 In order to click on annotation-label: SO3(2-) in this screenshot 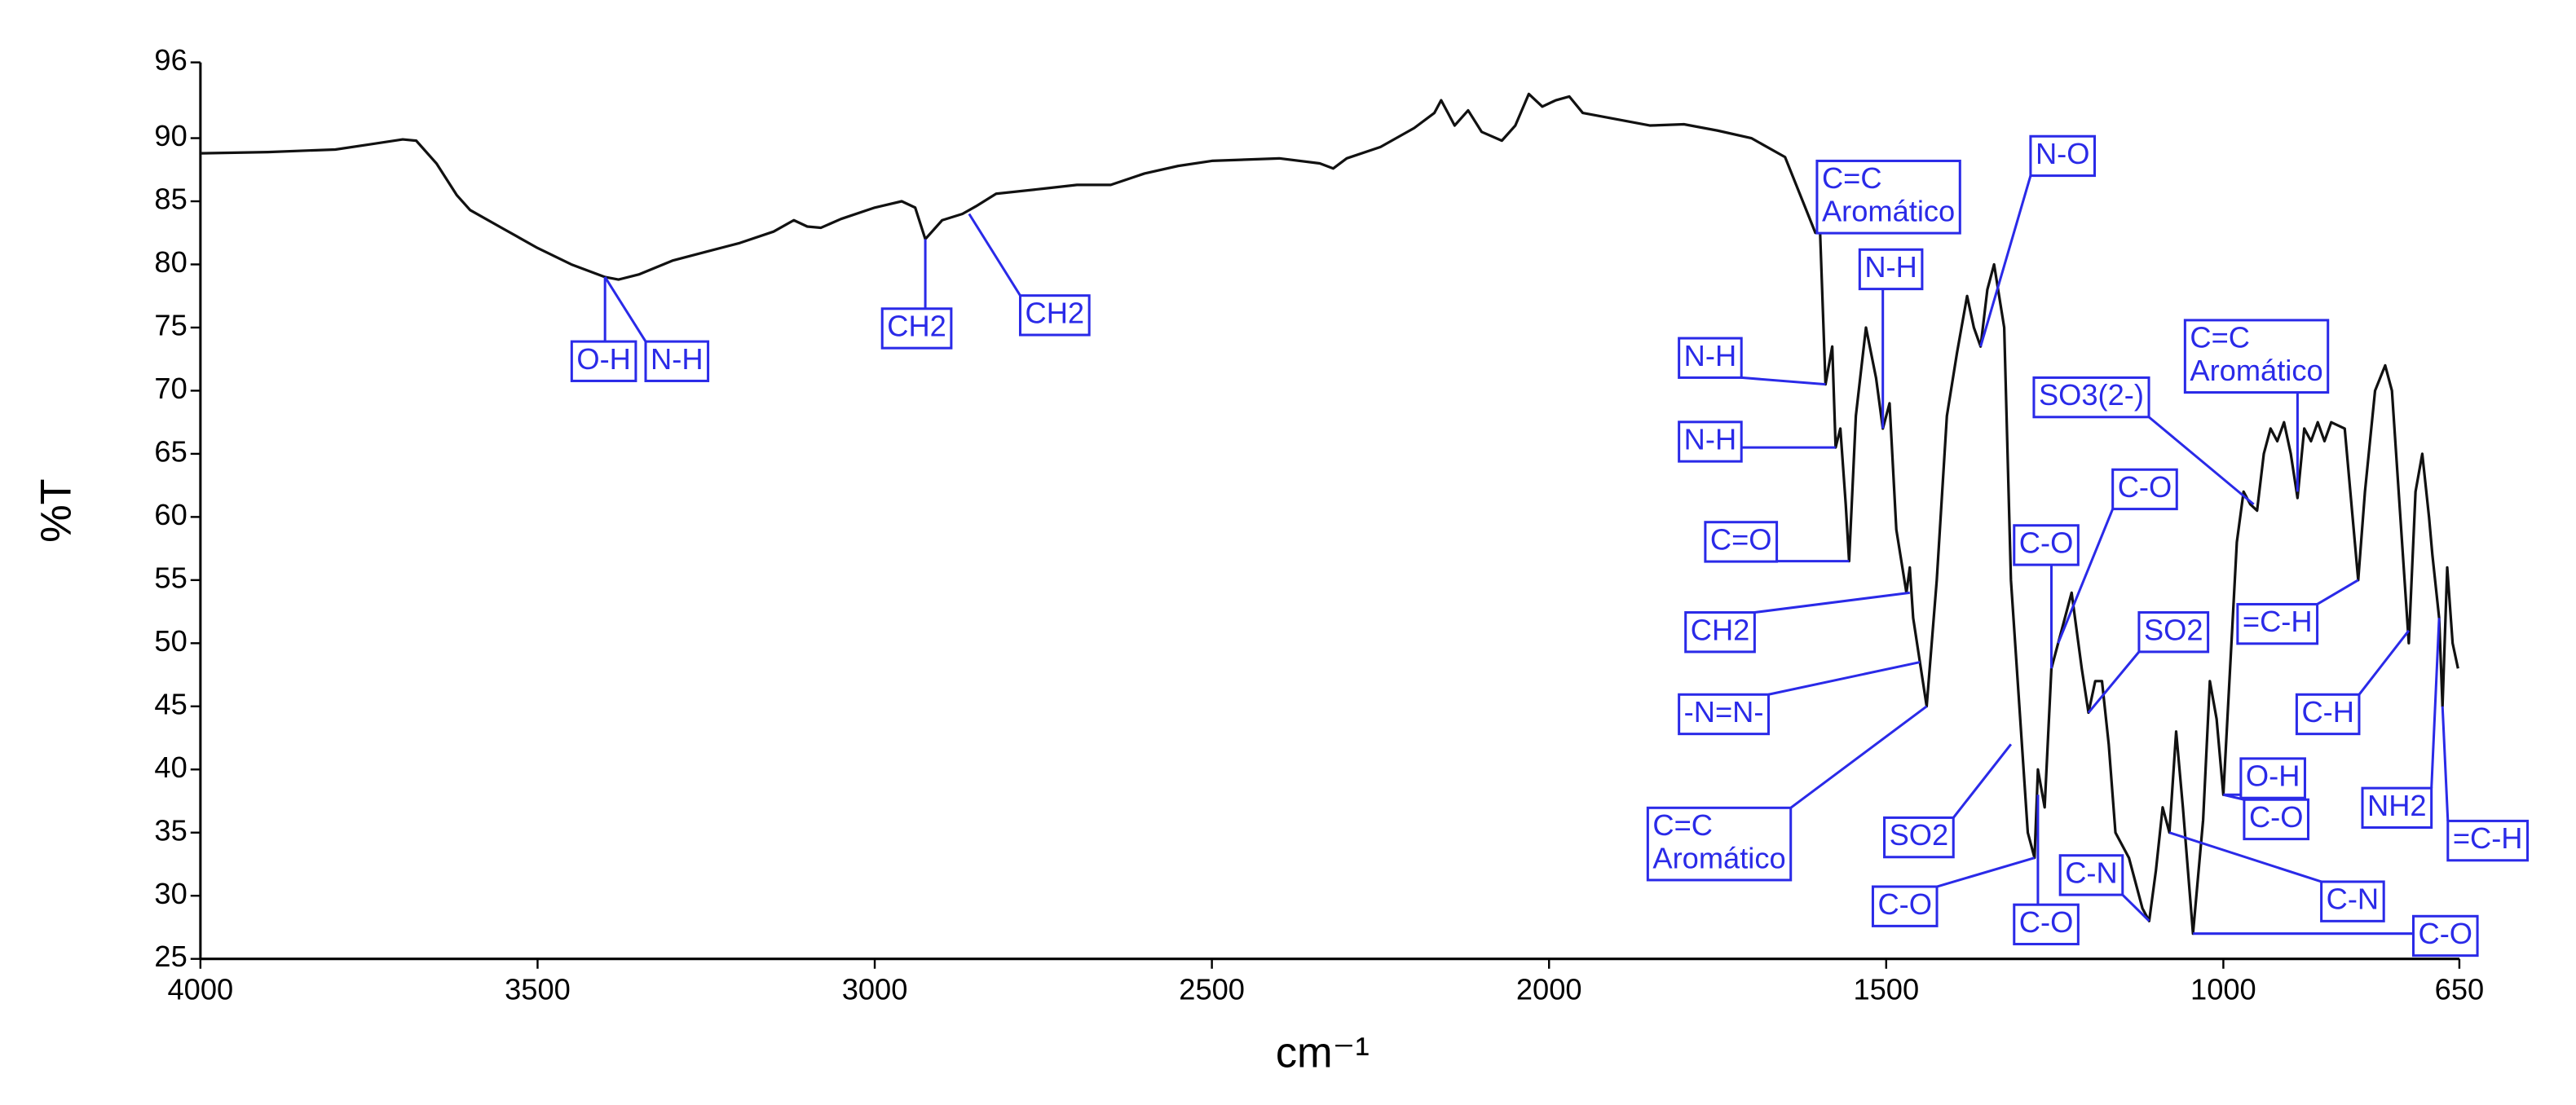, I will do `click(2091, 395)`.